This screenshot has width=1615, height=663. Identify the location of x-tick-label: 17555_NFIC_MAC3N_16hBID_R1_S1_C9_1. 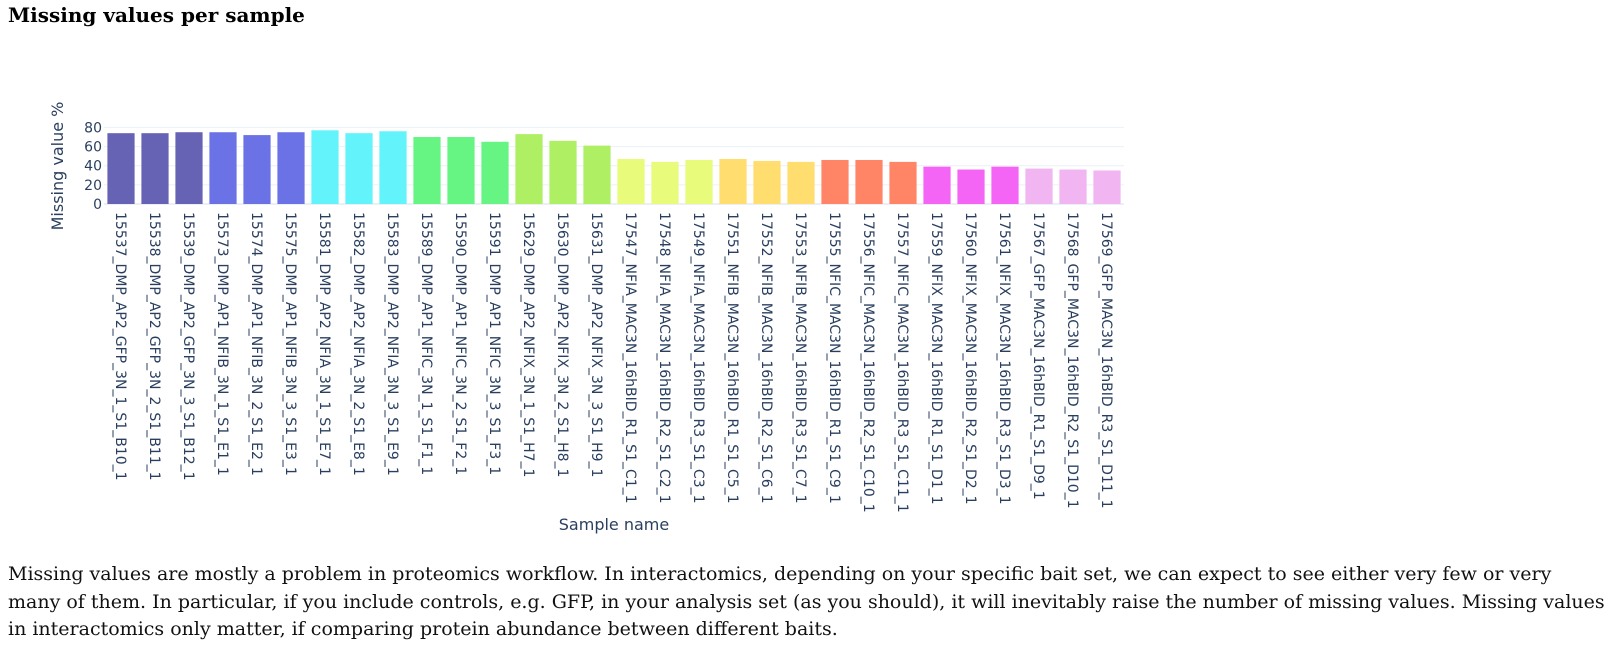
(834, 358).